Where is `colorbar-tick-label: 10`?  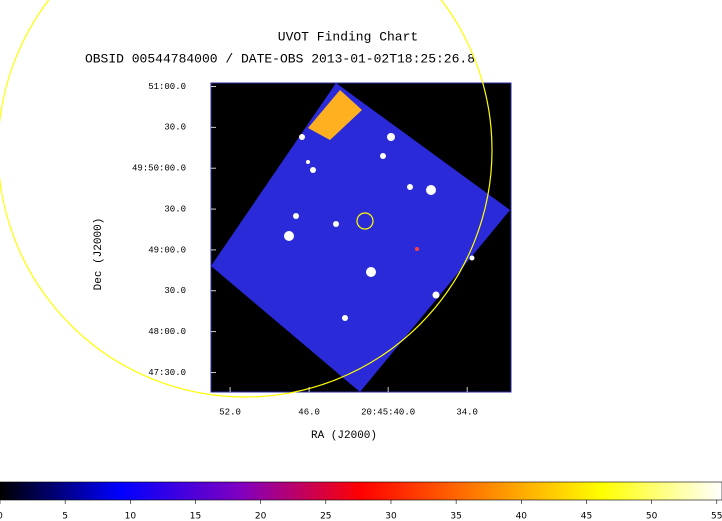
colorbar-tick-label: 10 is located at coordinates (131, 516).